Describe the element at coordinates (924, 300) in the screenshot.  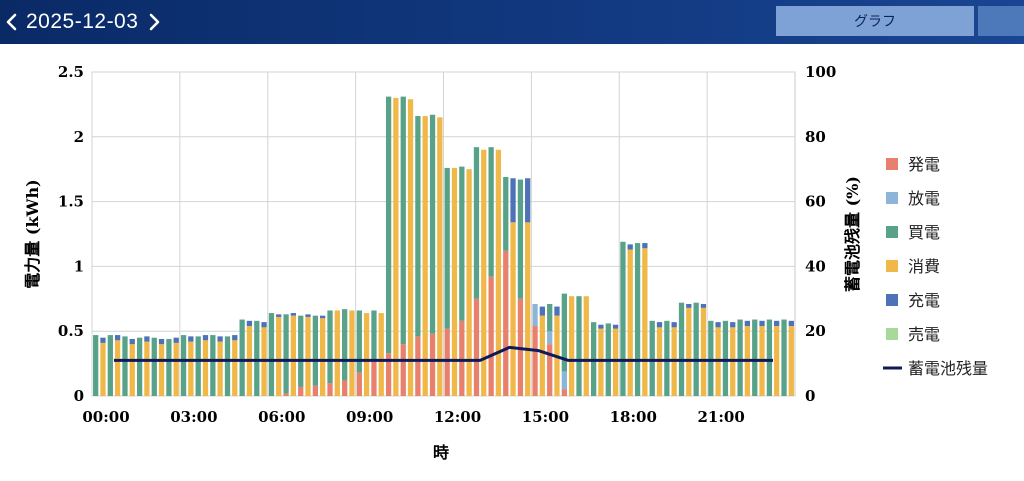
I see `legend-charge-label: 充電` at that location.